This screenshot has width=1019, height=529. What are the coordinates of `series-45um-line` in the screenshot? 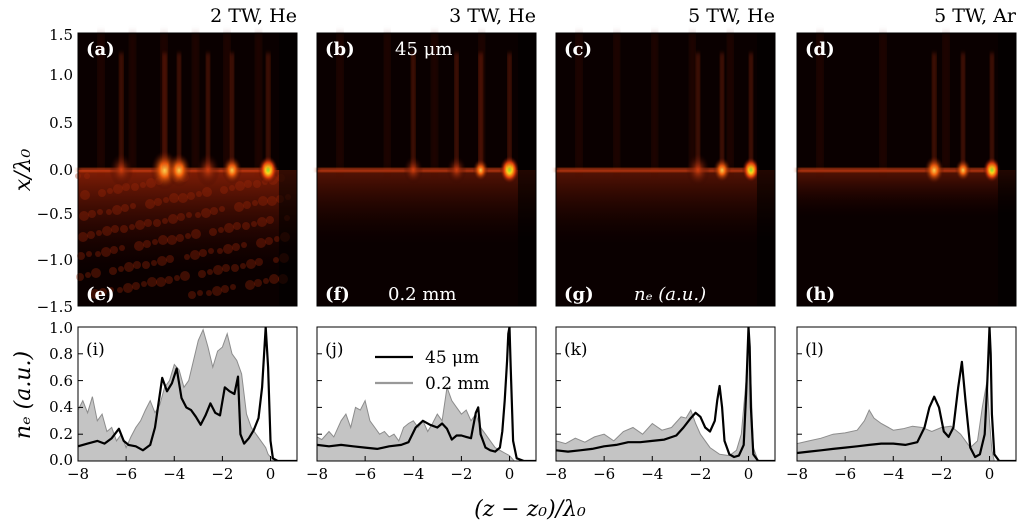 It's located at (906, 394).